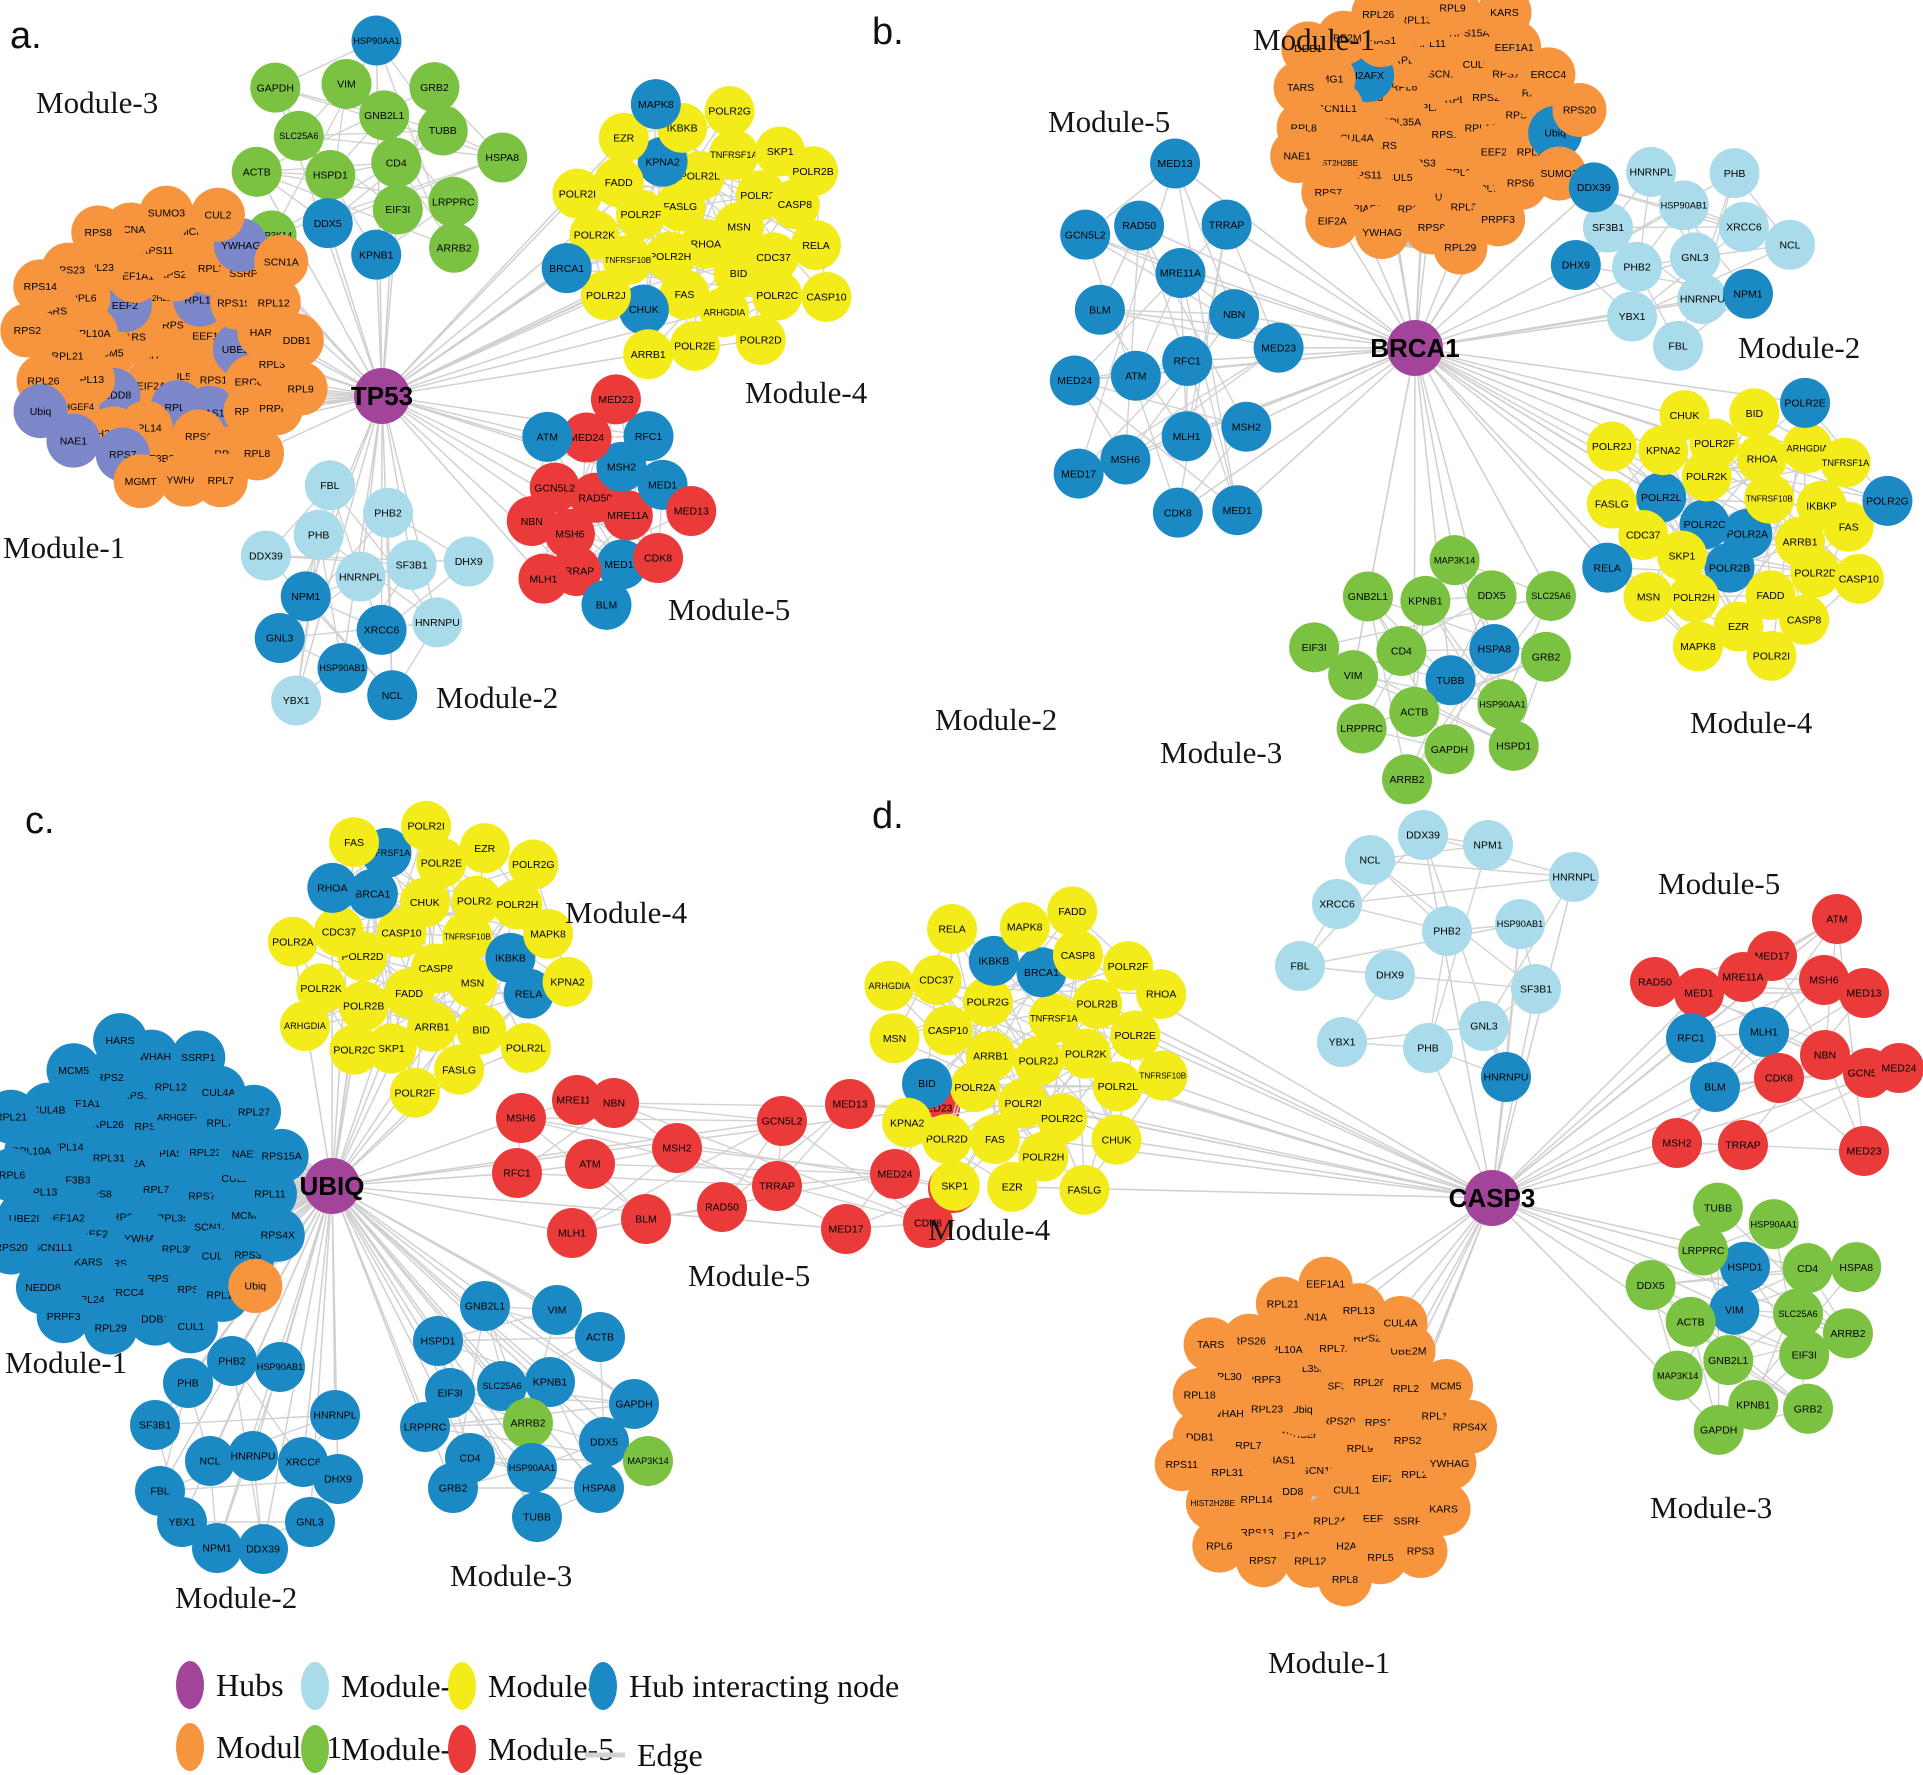 This screenshot has width=1923, height=1775. Describe the element at coordinates (1550, 595) in the screenshot. I see `node-SLC25A6: SLC25A6` at that location.